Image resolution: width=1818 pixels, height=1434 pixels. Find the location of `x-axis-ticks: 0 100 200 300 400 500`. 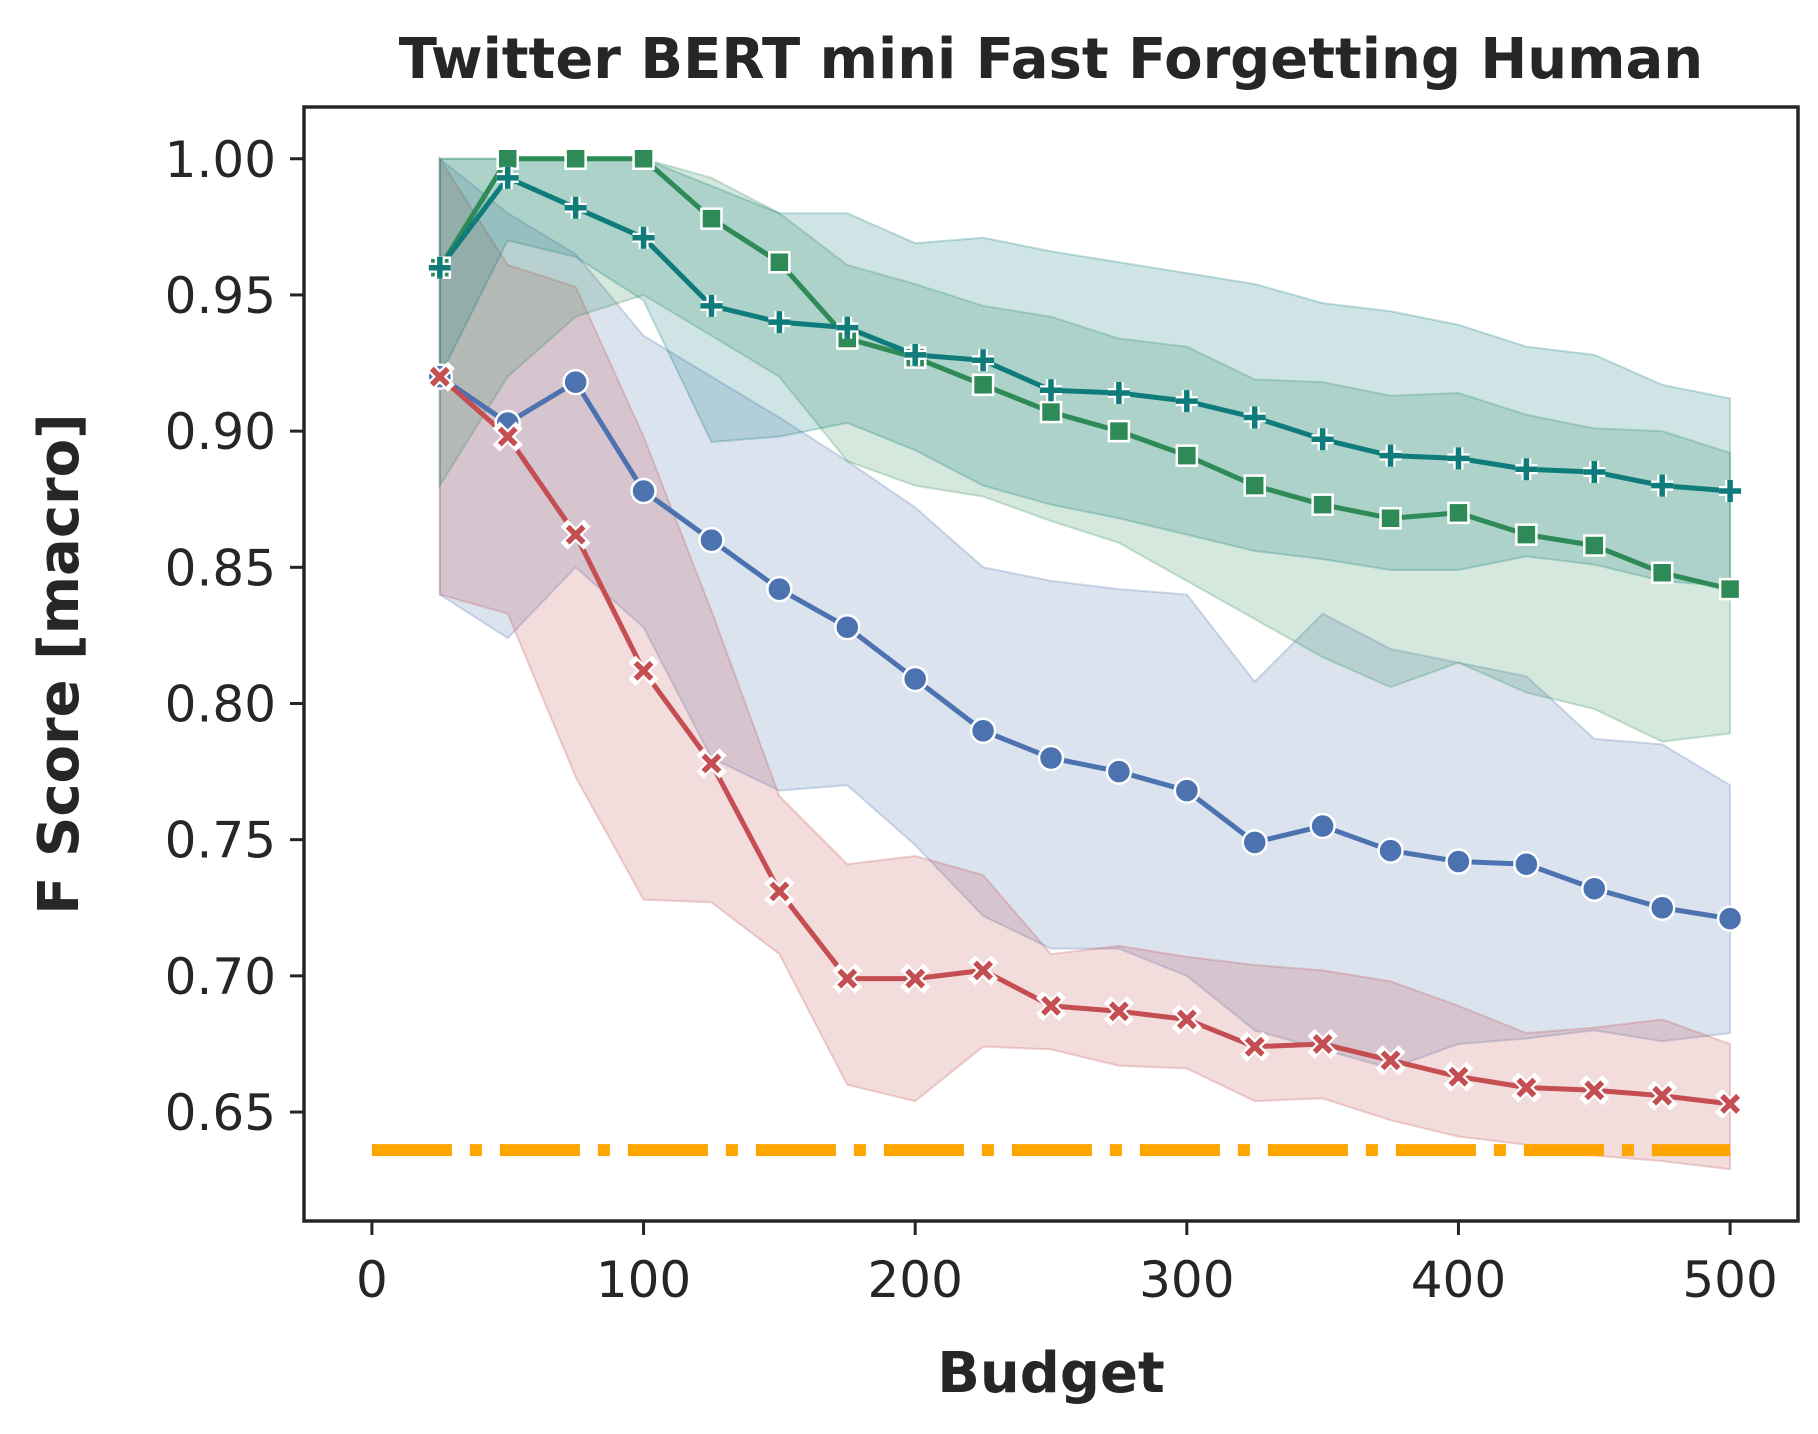

x-axis-ticks: 0 100 200 300 400 500 is located at coordinates (1067, 1265).